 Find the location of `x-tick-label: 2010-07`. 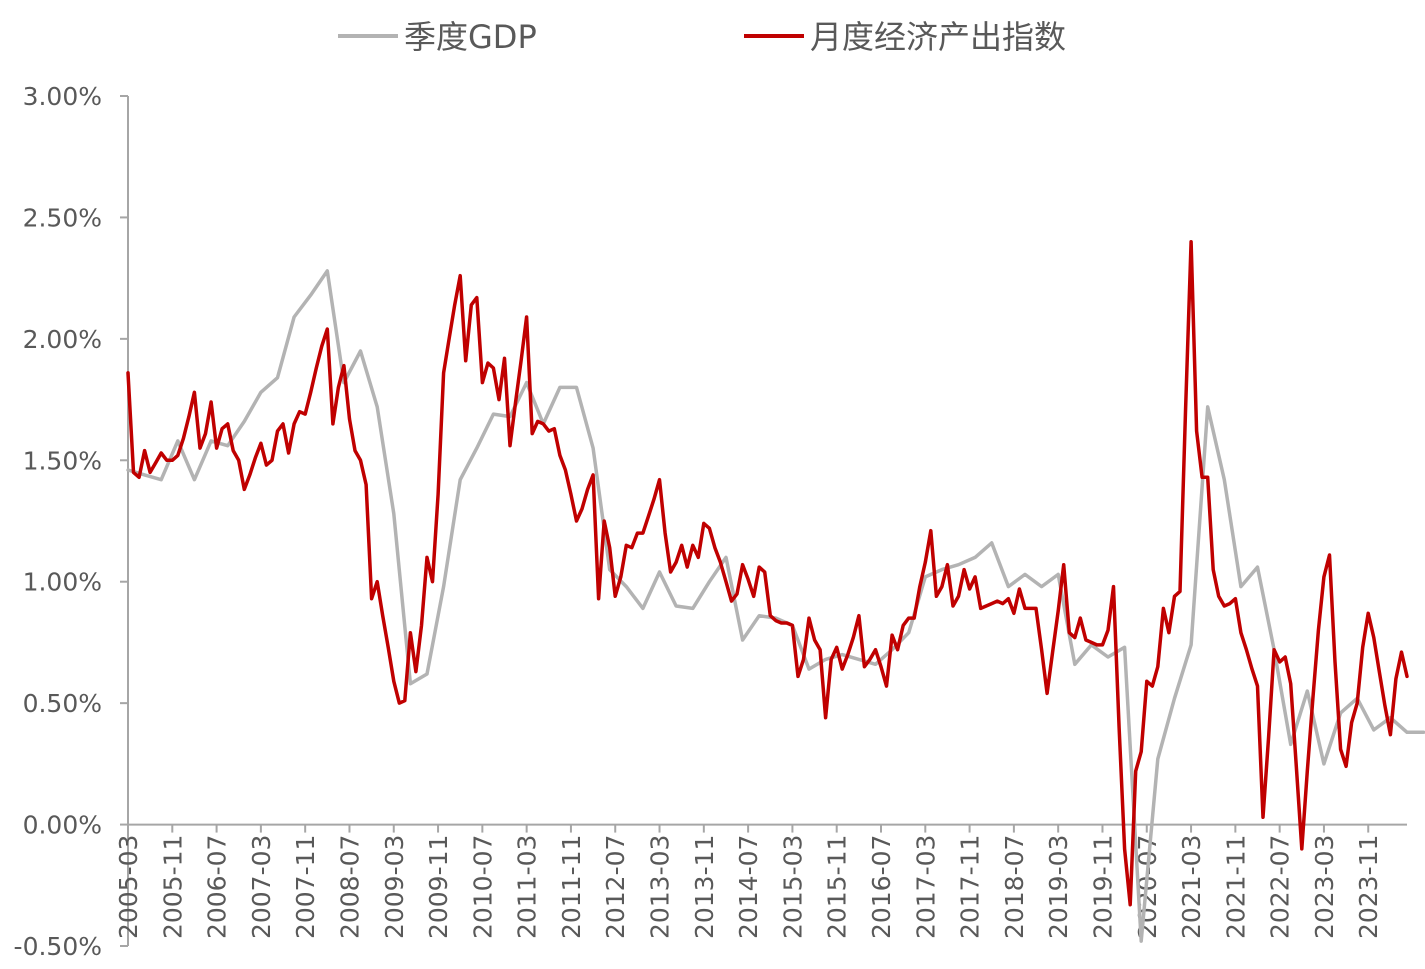

x-tick-label: 2010-07 is located at coordinates (482, 887).